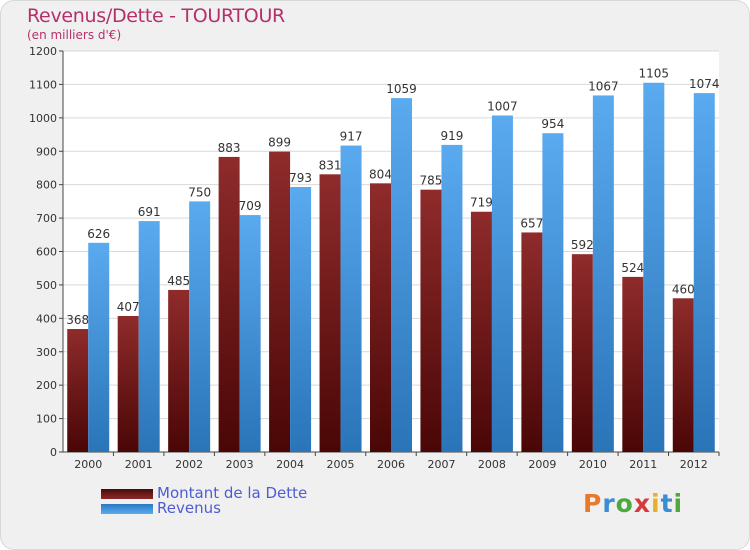 The image size is (750, 550). Describe the element at coordinates (632, 268) in the screenshot. I see `data-label-dette: 524` at that location.